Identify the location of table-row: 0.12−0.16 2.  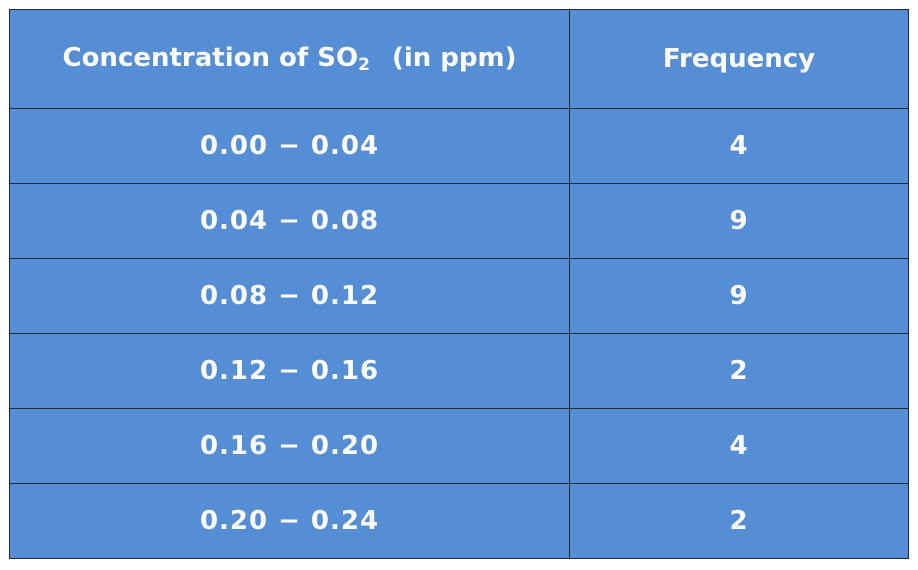
(459, 371).